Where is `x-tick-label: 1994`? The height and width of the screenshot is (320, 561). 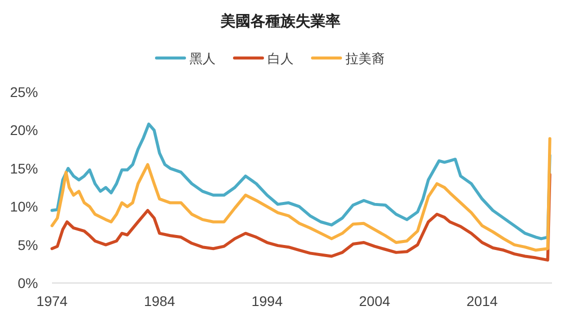
x-tick-label: 1994 is located at coordinates (267, 301).